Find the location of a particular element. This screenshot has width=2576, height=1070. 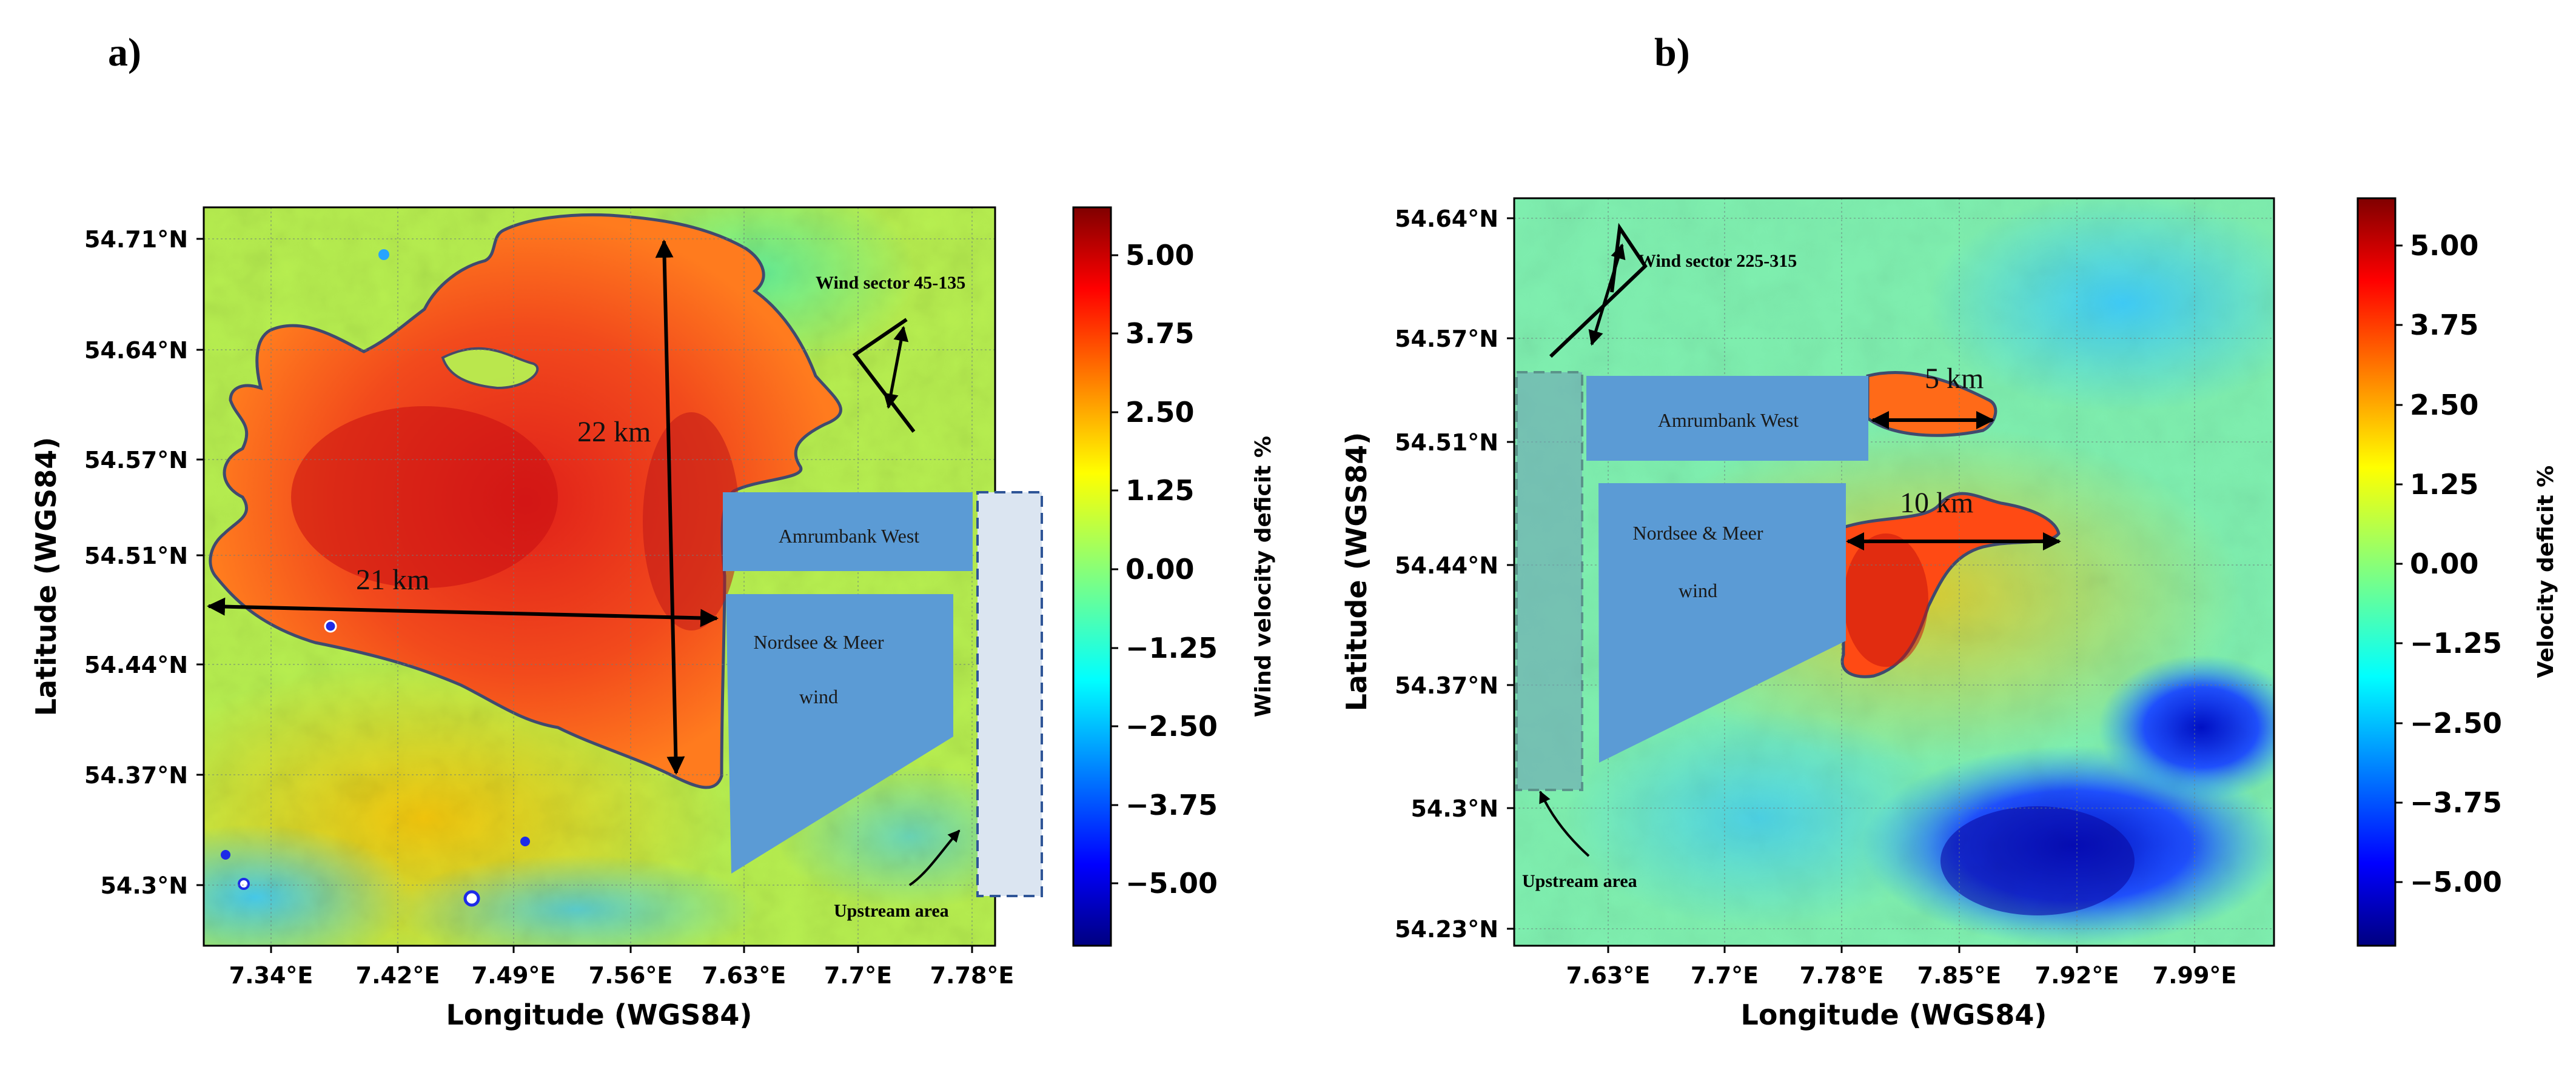

panel-b-cb-label: 5.00 is located at coordinates (2444, 246).